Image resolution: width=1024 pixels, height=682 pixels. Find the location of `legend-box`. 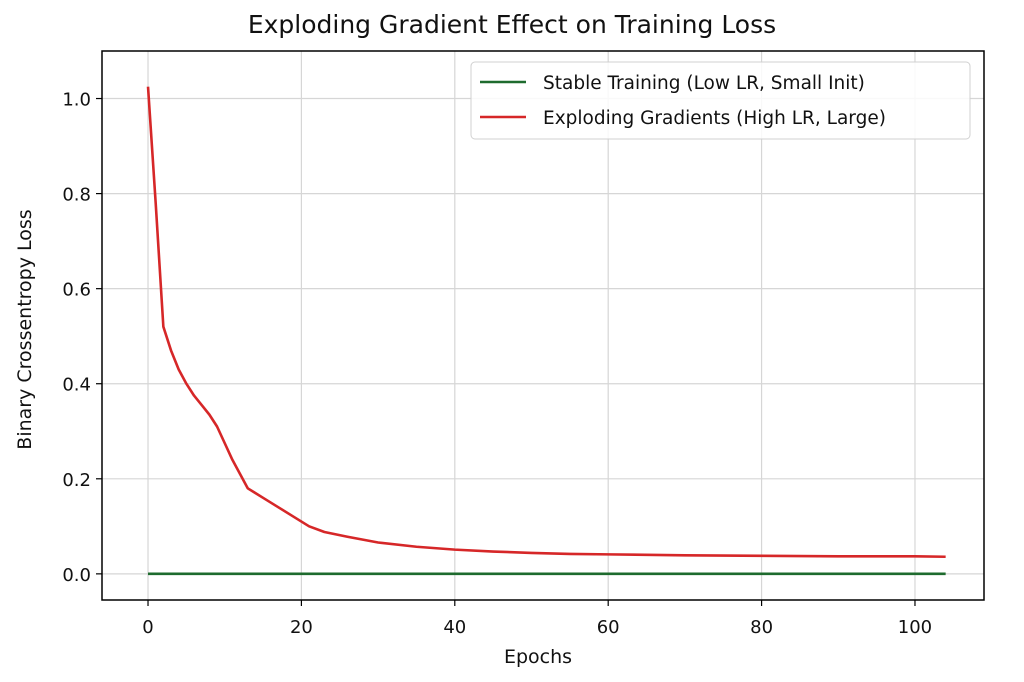

legend-box is located at coordinates (720, 100).